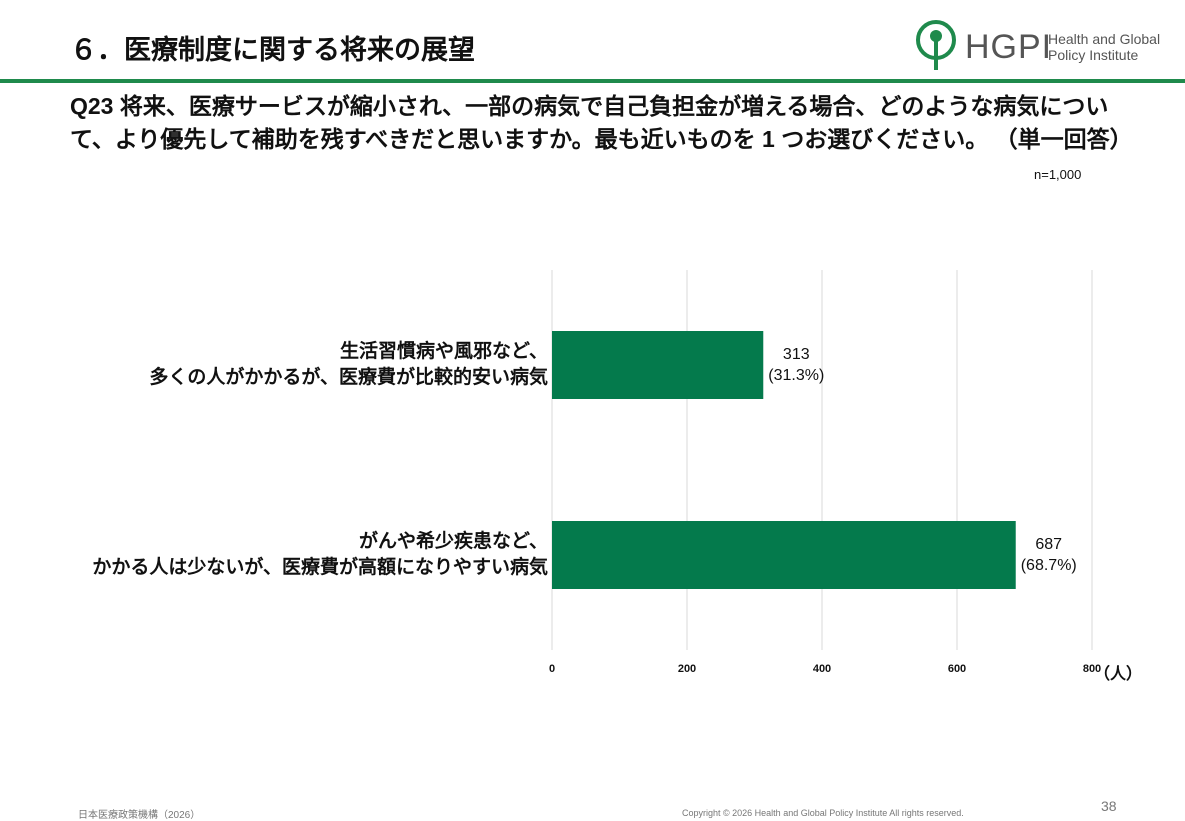  Describe the element at coordinates (796, 365) in the screenshot. I see `value-label: 313 (31.3%)` at that location.